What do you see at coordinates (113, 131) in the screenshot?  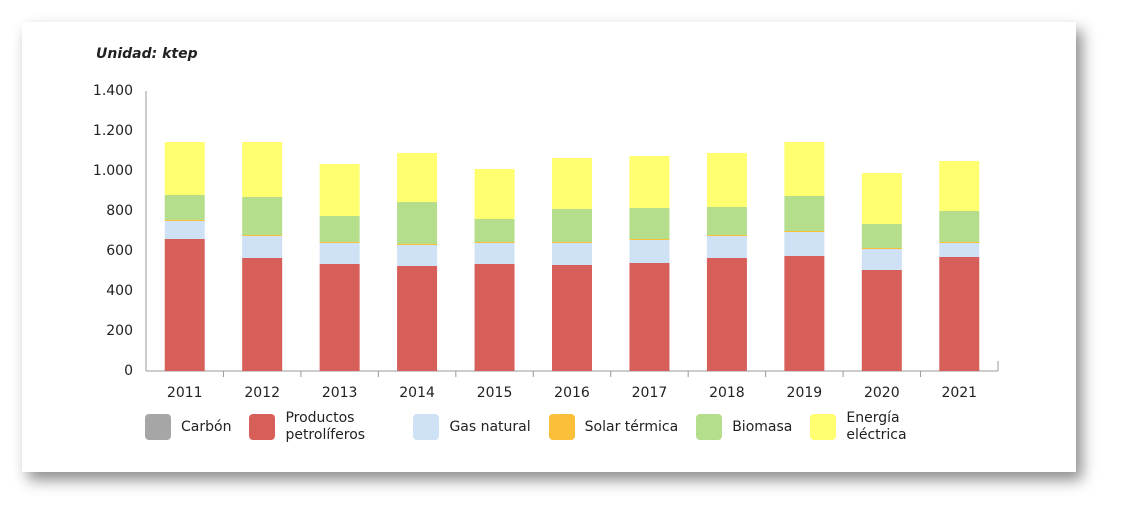 I see `y-tick-label: 1.200` at bounding box center [113, 131].